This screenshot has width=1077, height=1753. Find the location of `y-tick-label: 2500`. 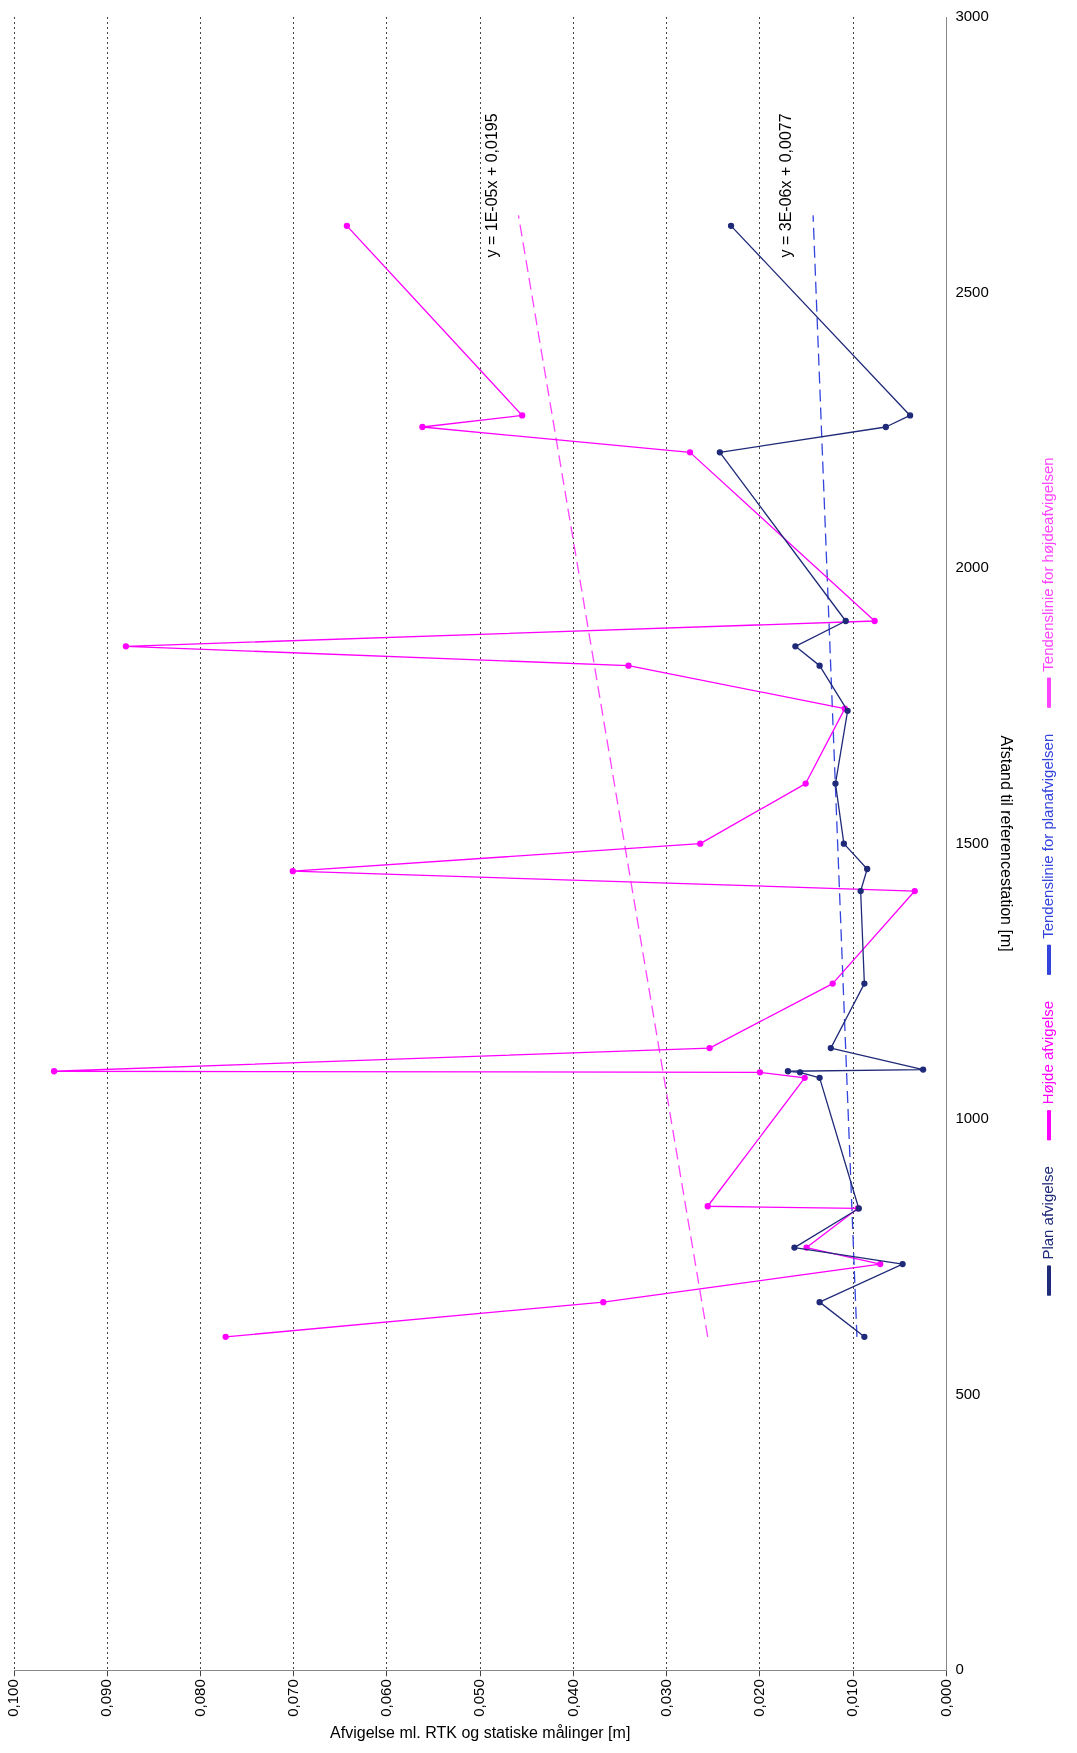

y-tick-label: 2500 is located at coordinates (972, 291).